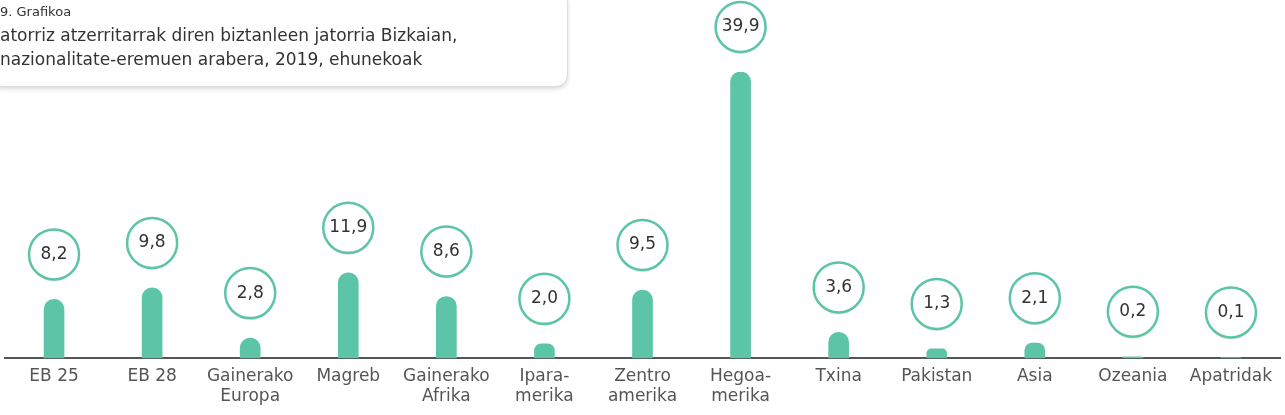 The height and width of the screenshot is (415, 1285). What do you see at coordinates (1231, 310) in the screenshot?
I see `data-label: 0,1` at bounding box center [1231, 310].